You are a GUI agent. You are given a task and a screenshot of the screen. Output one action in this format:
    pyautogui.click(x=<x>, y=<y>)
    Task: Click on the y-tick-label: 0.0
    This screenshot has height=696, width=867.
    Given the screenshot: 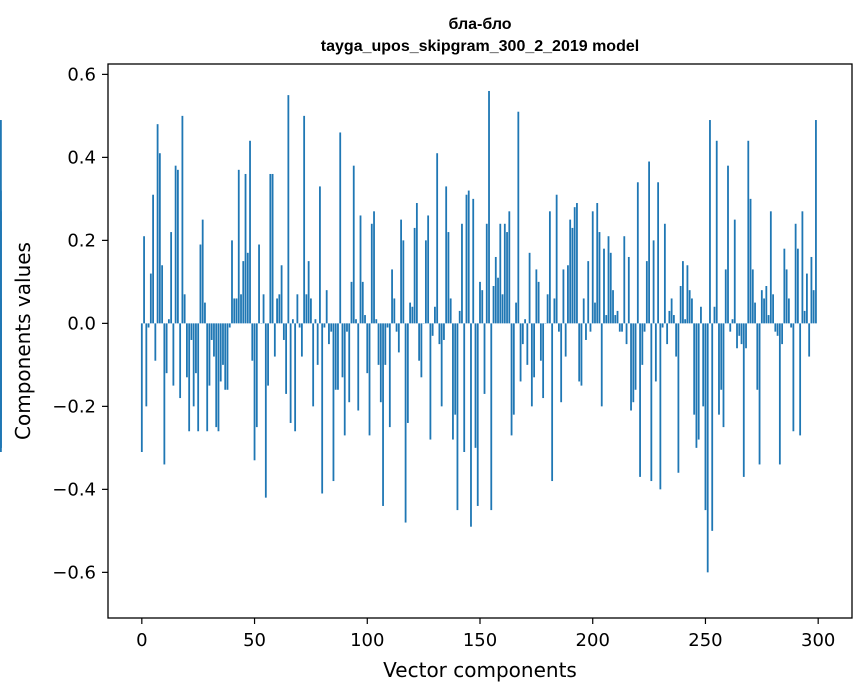 What is the action you would take?
    pyautogui.click(x=81, y=323)
    